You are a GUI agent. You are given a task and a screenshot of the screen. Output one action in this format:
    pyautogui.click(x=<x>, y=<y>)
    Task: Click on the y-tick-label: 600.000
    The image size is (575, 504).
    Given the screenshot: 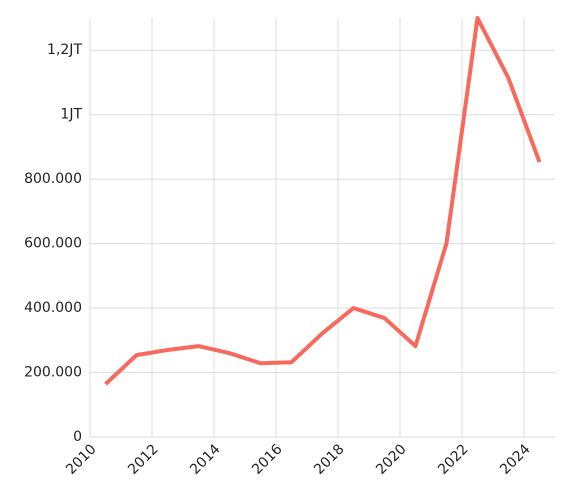 What is the action you would take?
    pyautogui.click(x=53, y=244)
    